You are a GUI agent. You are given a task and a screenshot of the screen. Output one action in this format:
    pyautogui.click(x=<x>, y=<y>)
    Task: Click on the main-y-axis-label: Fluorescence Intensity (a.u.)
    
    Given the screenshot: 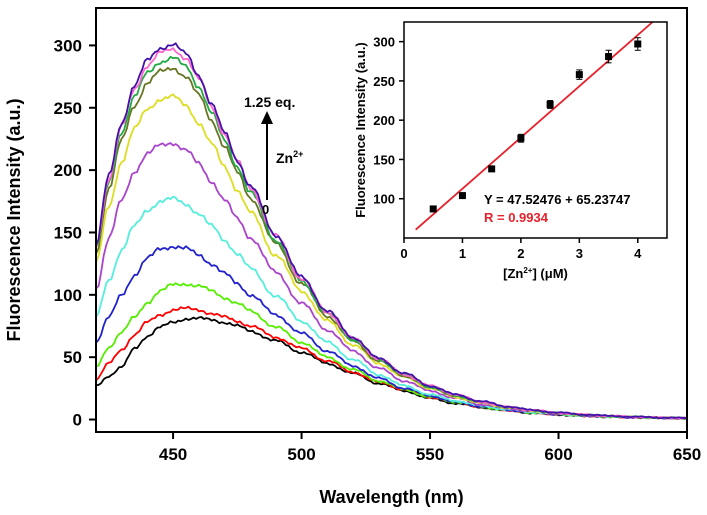 What is the action you would take?
    pyautogui.click(x=14, y=219)
    